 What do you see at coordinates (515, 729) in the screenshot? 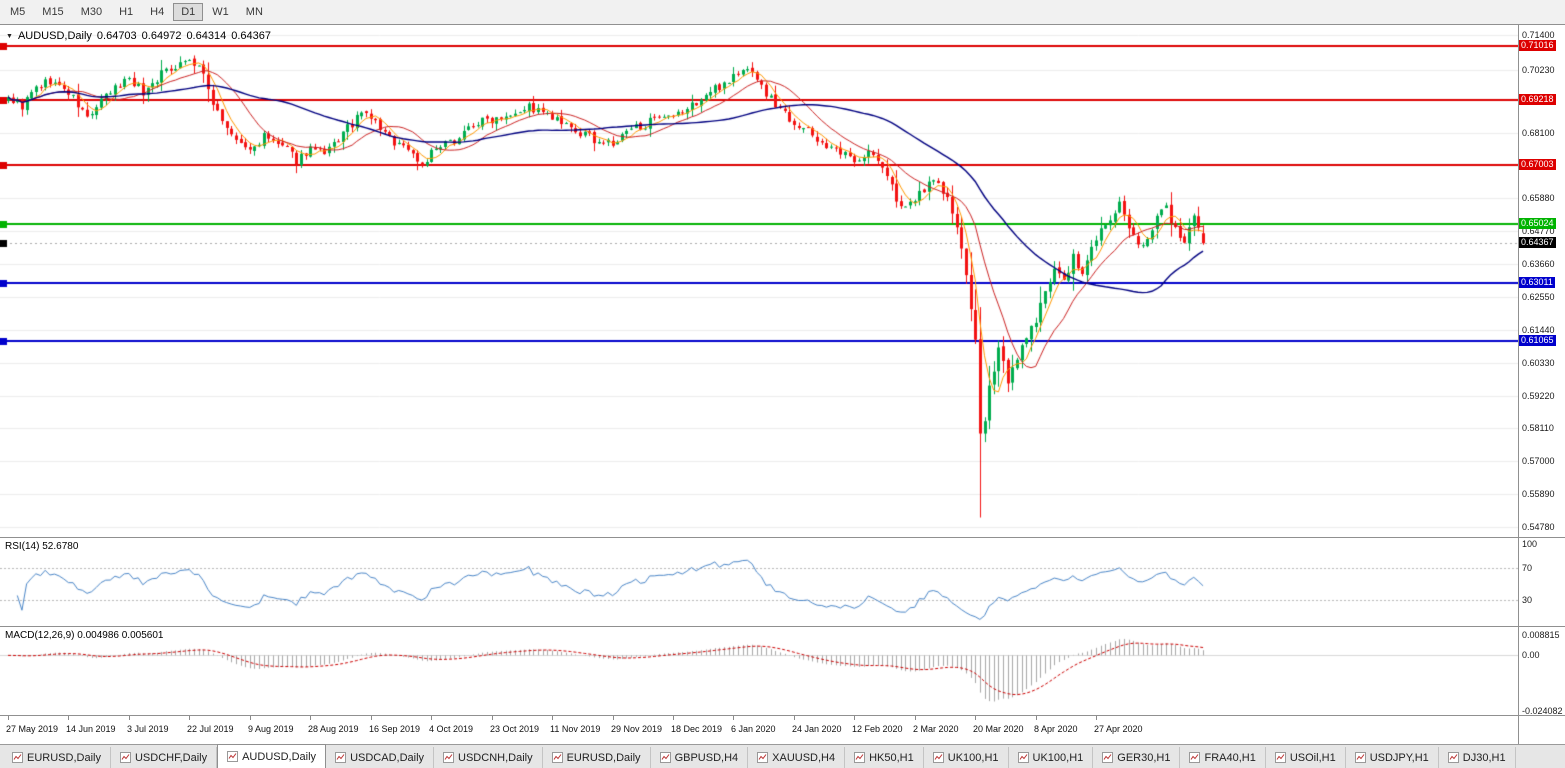
I see `date-label: 23 Oct 2019` at bounding box center [515, 729].